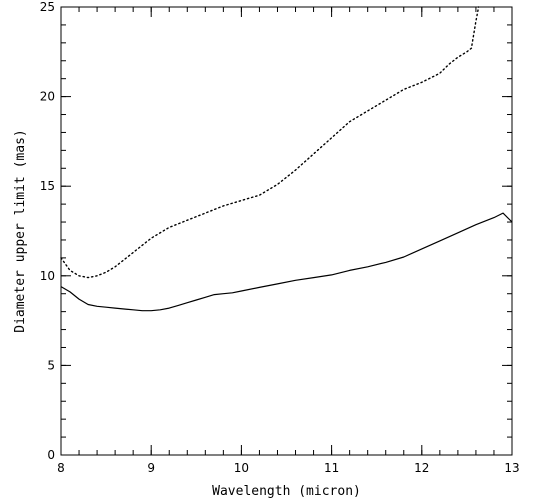 The height and width of the screenshot is (499, 534). What do you see at coordinates (421, 468) in the screenshot?
I see `x-tick-label: 12` at bounding box center [421, 468].